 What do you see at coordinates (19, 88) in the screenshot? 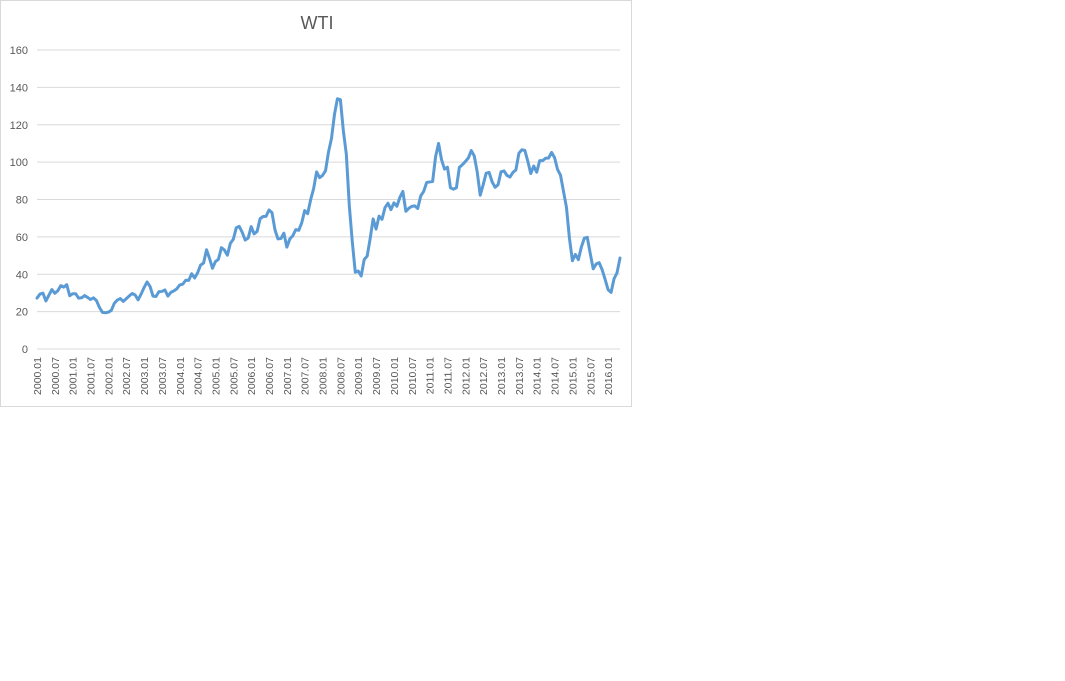
I see `y-tick-label: 140` at bounding box center [19, 88].